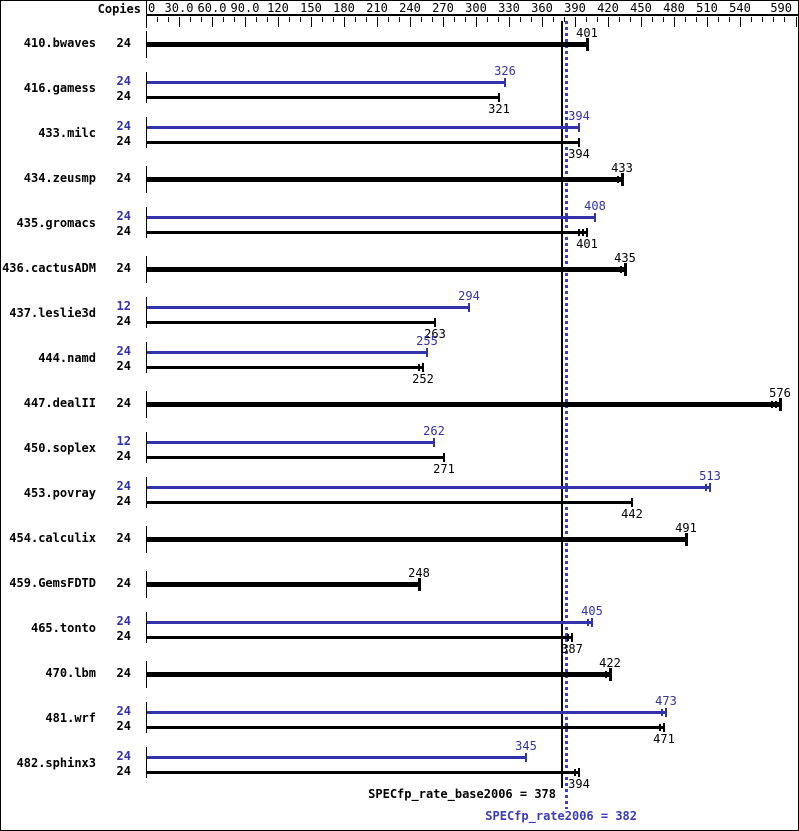 The width and height of the screenshot is (799, 831). Describe the element at coordinates (59, 178) in the screenshot. I see `benchmark-label: 434.zeusmp` at that location.